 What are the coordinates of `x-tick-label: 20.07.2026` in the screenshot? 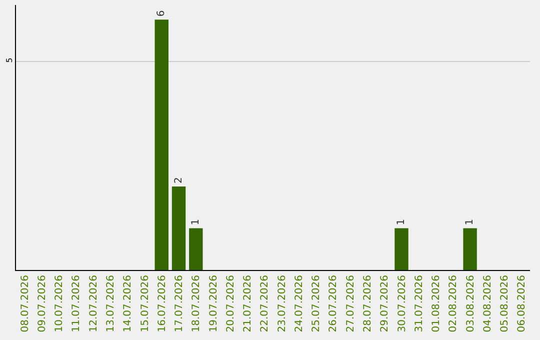 It's located at (230, 303).